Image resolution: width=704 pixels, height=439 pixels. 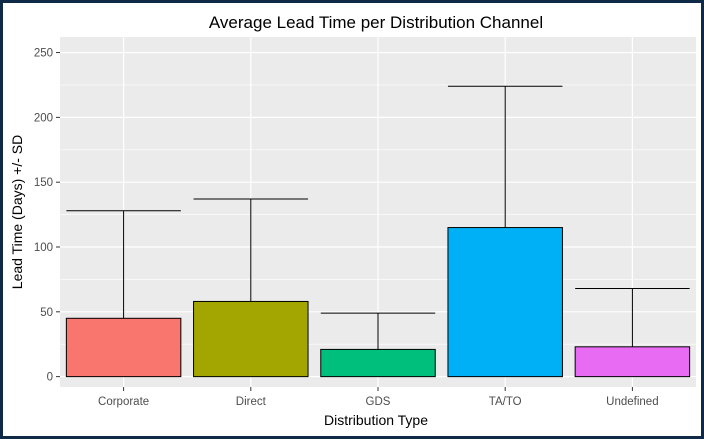 I want to click on bar-gds, so click(x=378, y=363).